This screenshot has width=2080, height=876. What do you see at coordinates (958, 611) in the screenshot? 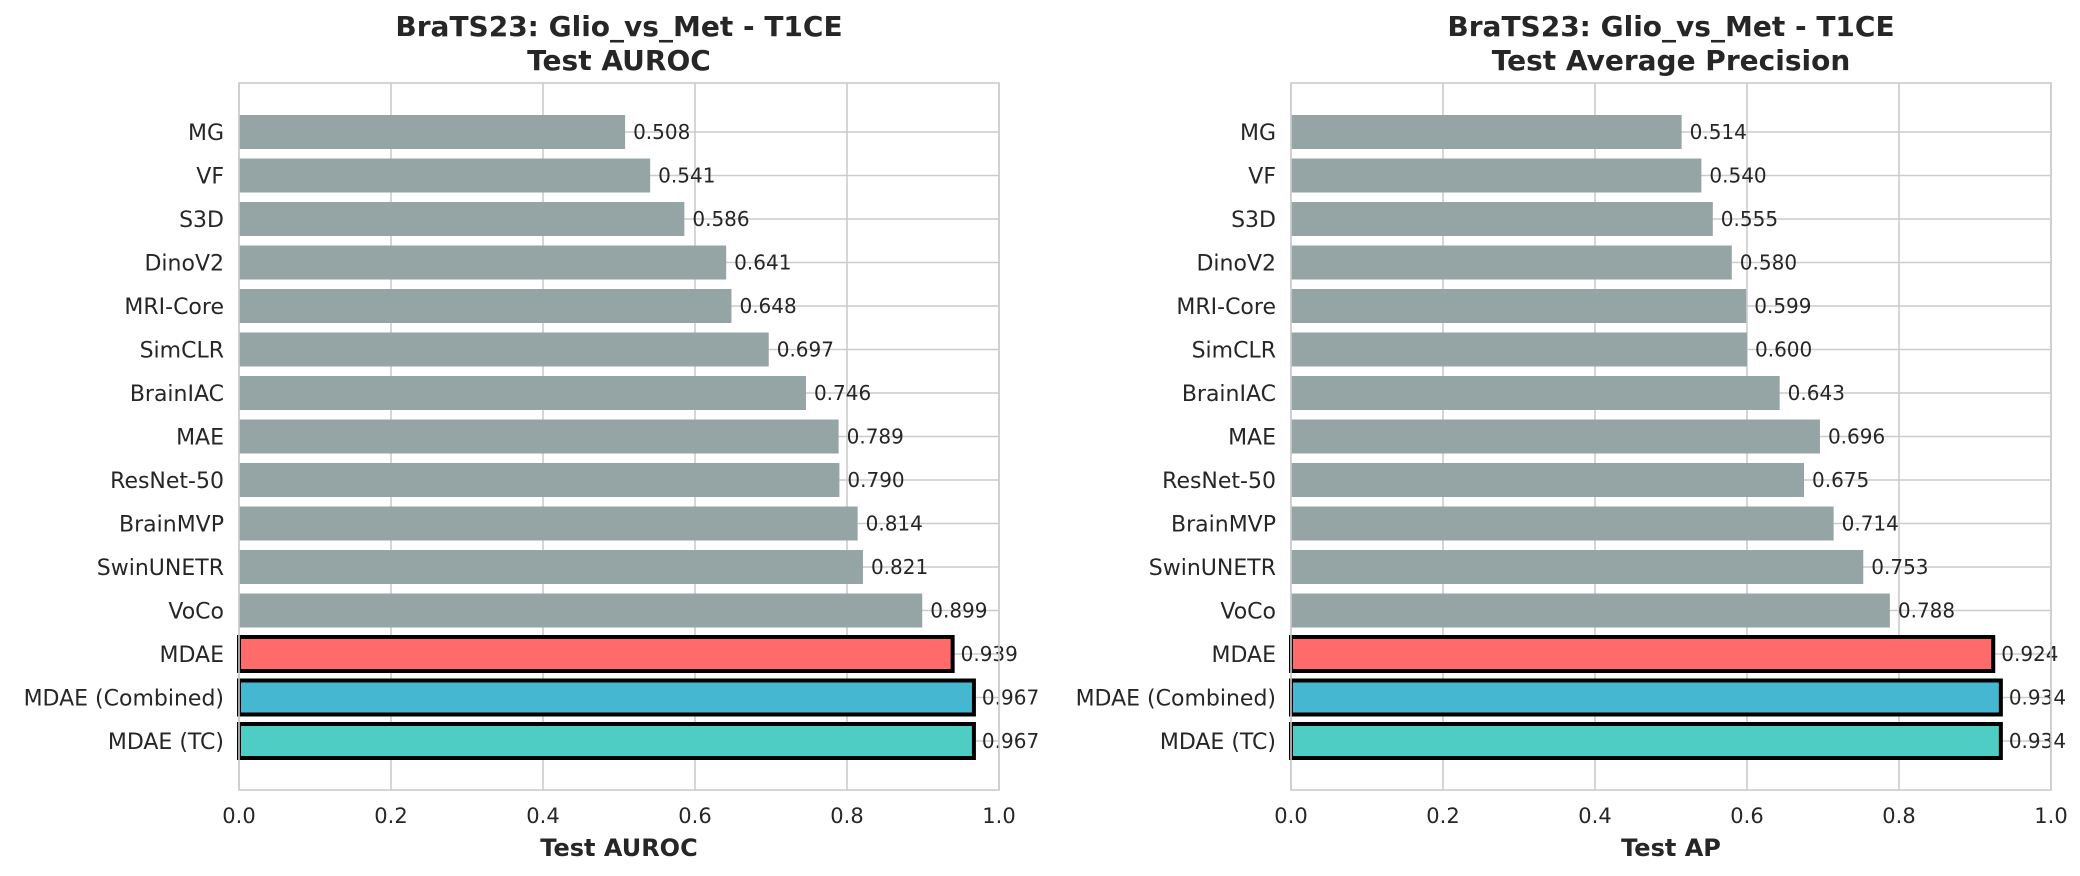
I see `data-label: 0.899` at bounding box center [958, 611].